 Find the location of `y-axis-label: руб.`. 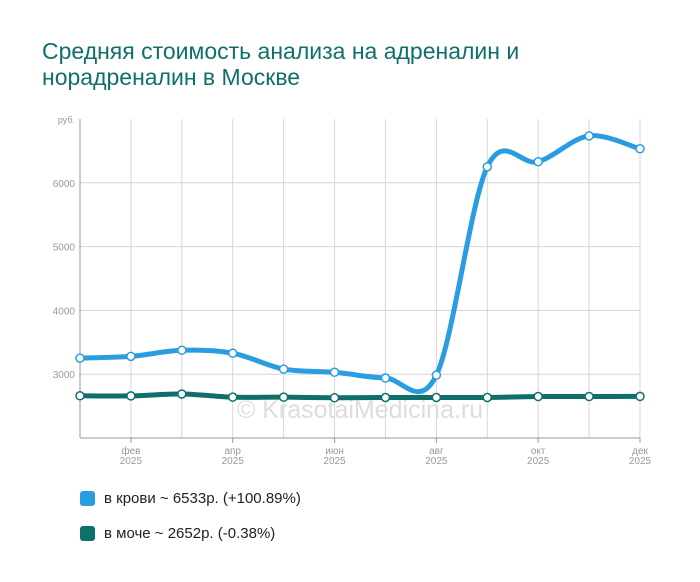

y-axis-label: руб. is located at coordinates (66, 120).